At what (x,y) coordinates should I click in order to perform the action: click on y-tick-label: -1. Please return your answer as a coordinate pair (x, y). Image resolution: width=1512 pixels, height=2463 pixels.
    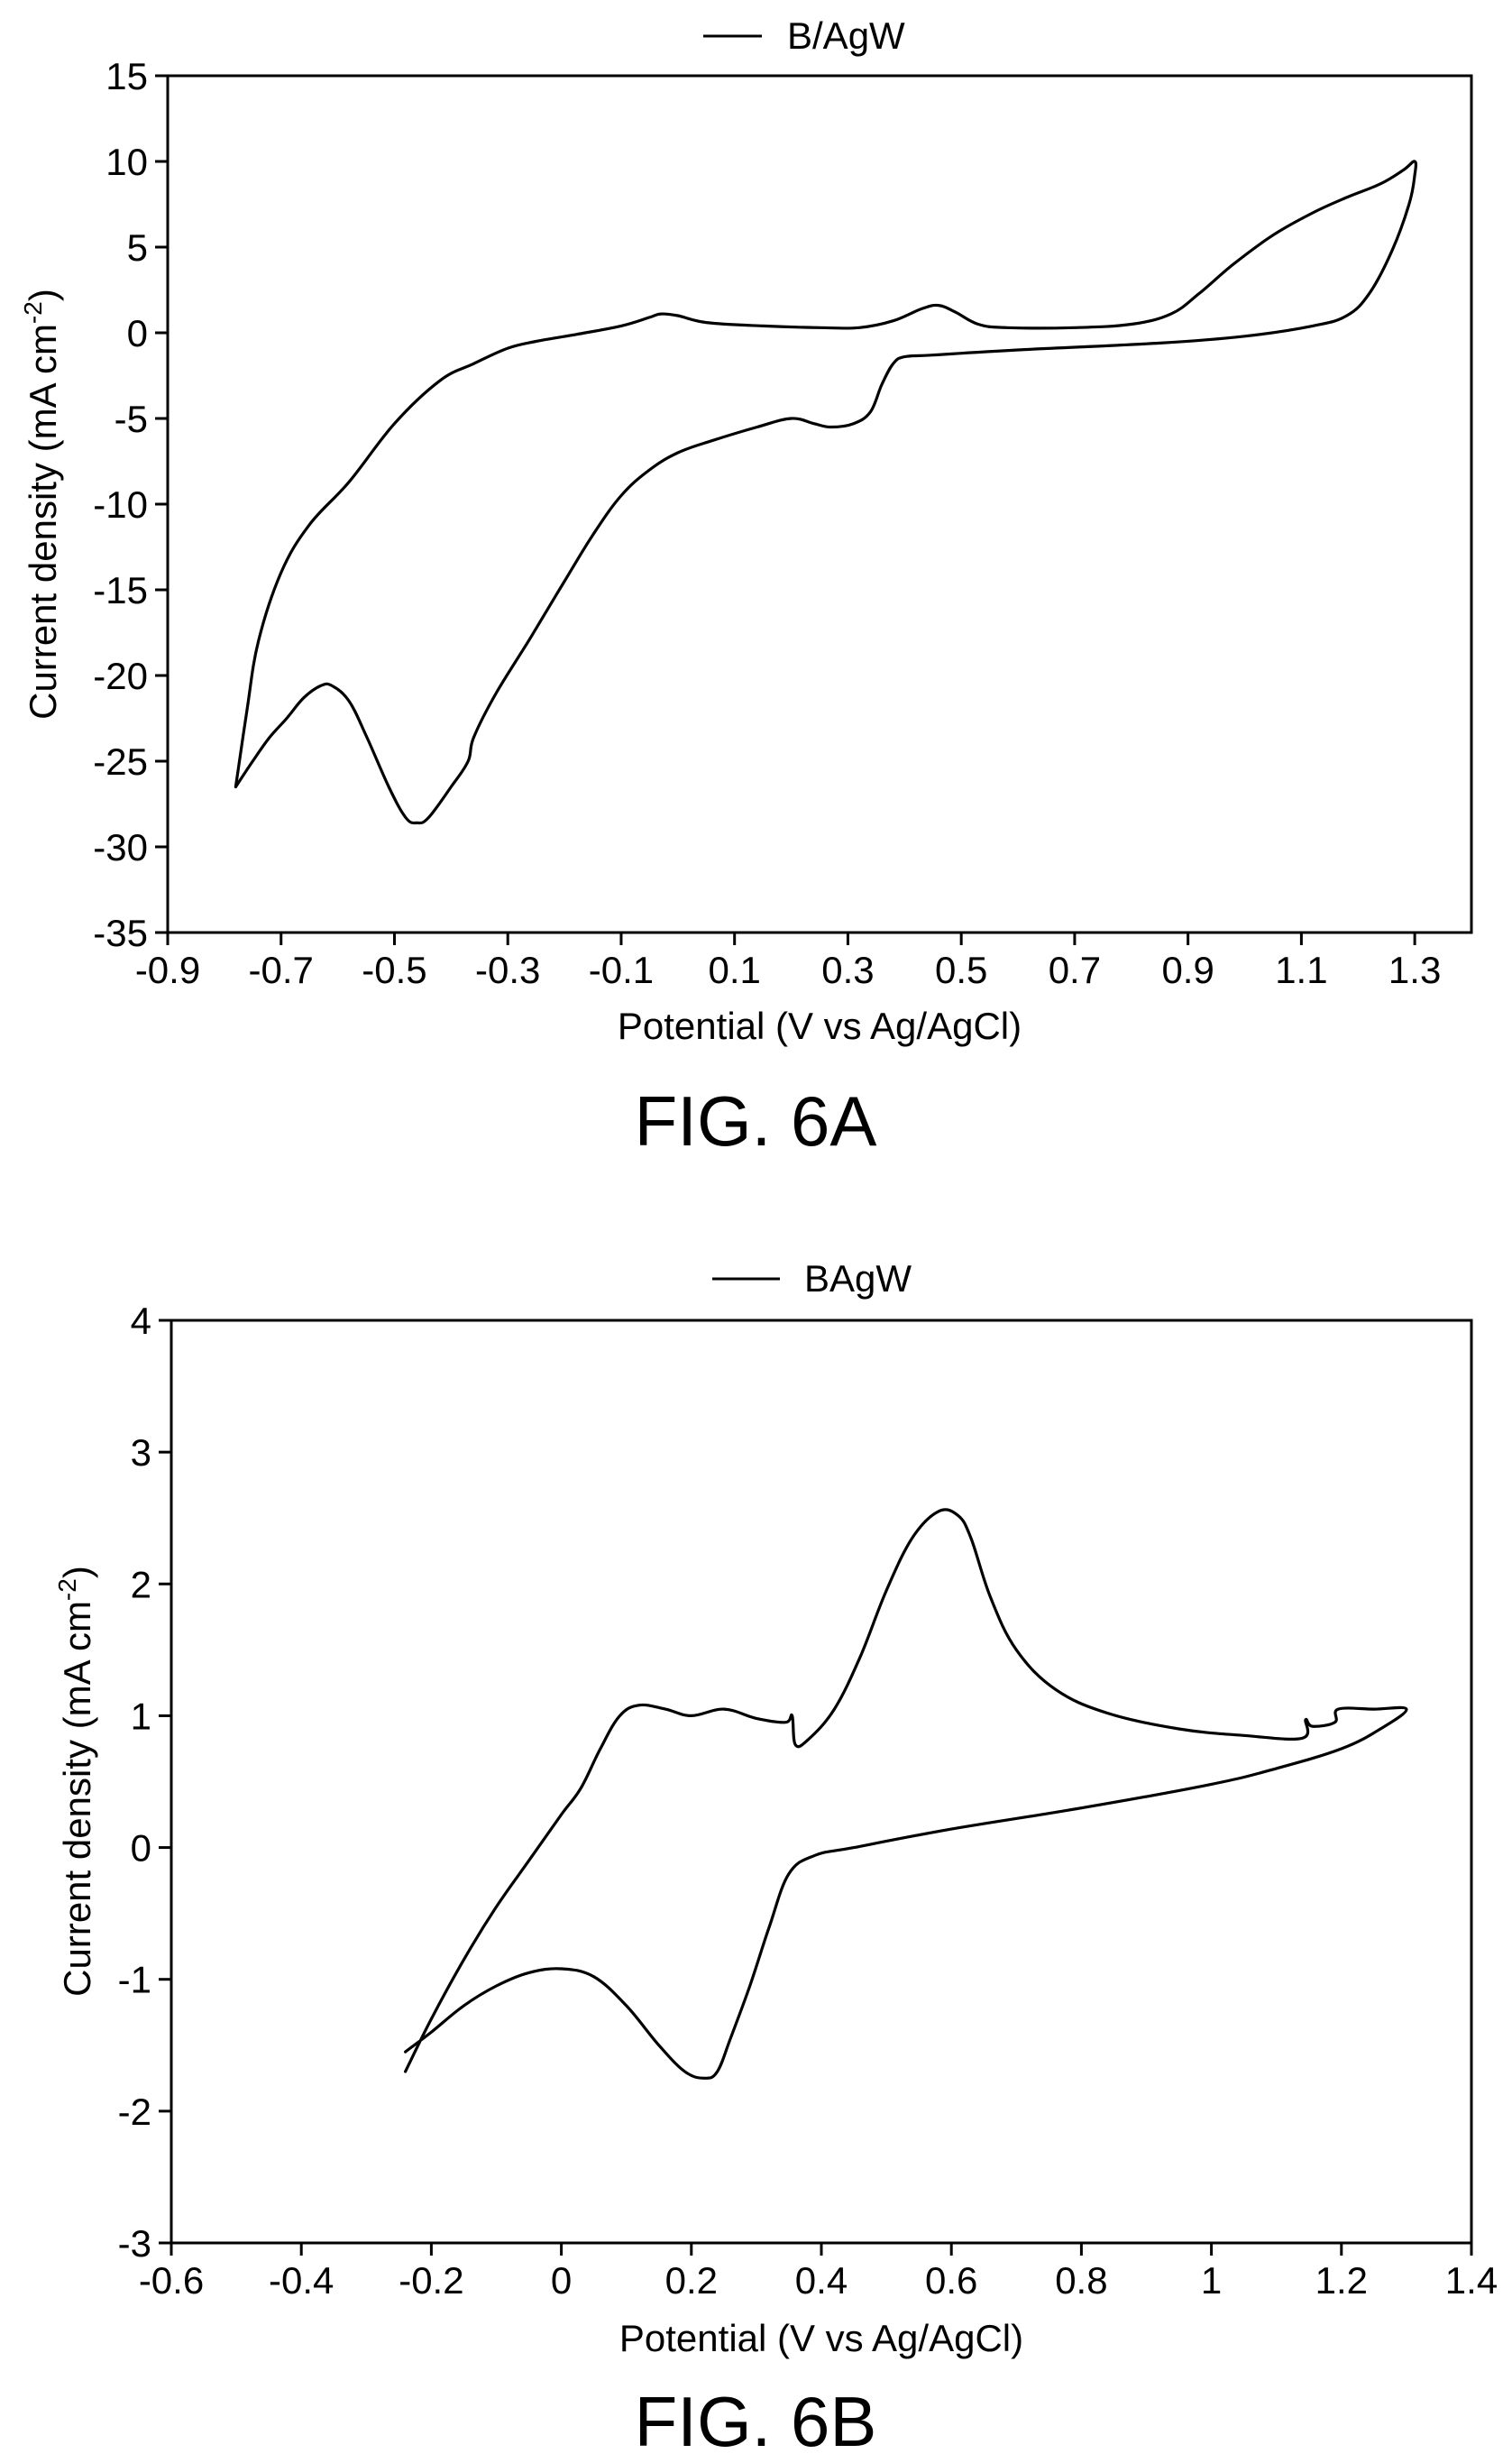
    Looking at the image, I should click on (134, 1980).